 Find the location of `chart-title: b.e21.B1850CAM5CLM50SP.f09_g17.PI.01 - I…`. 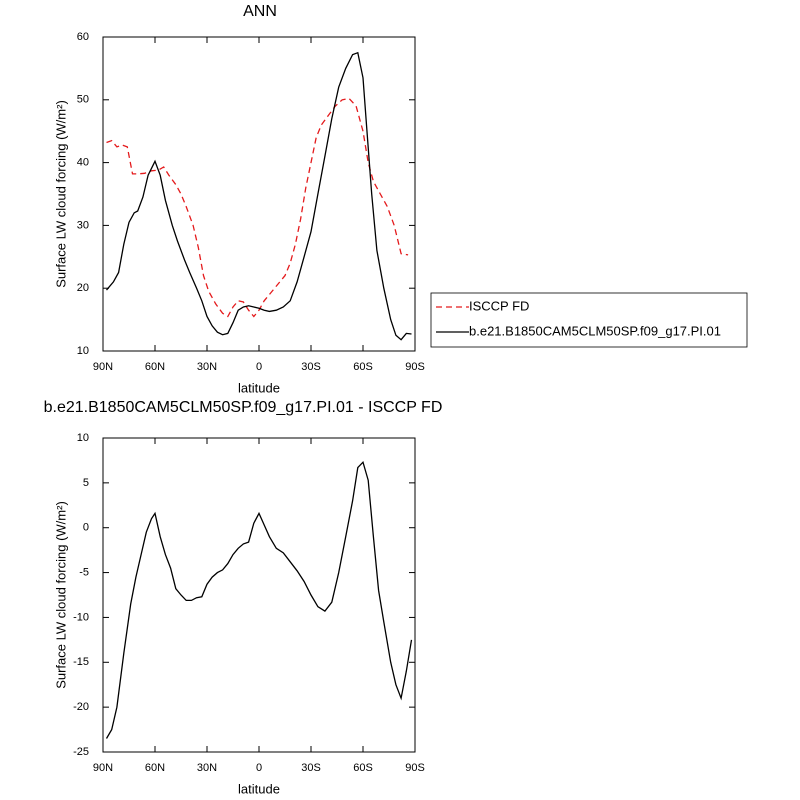

chart-title: b.e21.B1850CAM5CLM50SP.f09_g17.PI.01 - I… is located at coordinates (243, 407).